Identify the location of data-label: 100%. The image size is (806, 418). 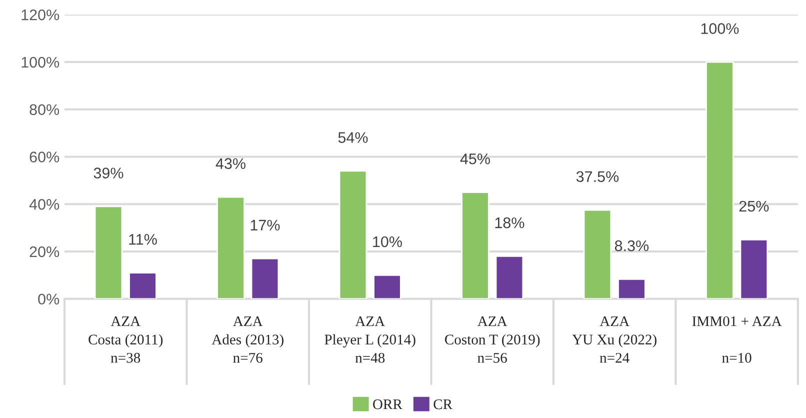
(720, 28).